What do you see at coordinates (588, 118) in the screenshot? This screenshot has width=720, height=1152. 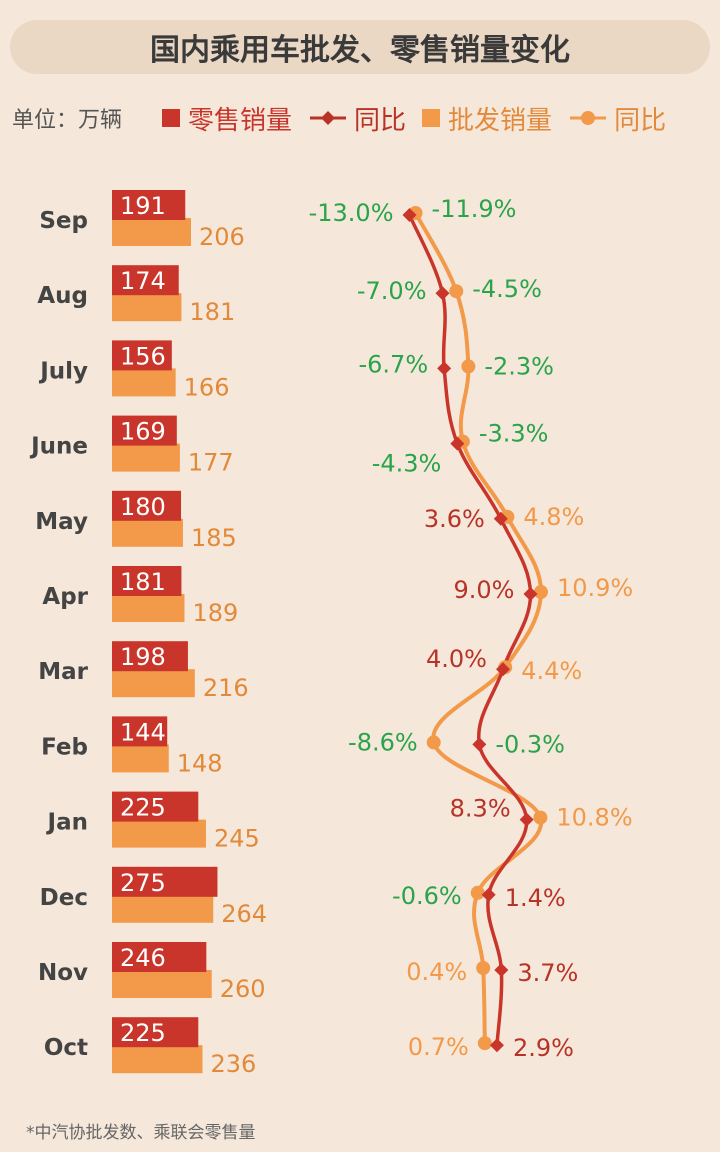 I see `legend-circle-line-icon` at bounding box center [588, 118].